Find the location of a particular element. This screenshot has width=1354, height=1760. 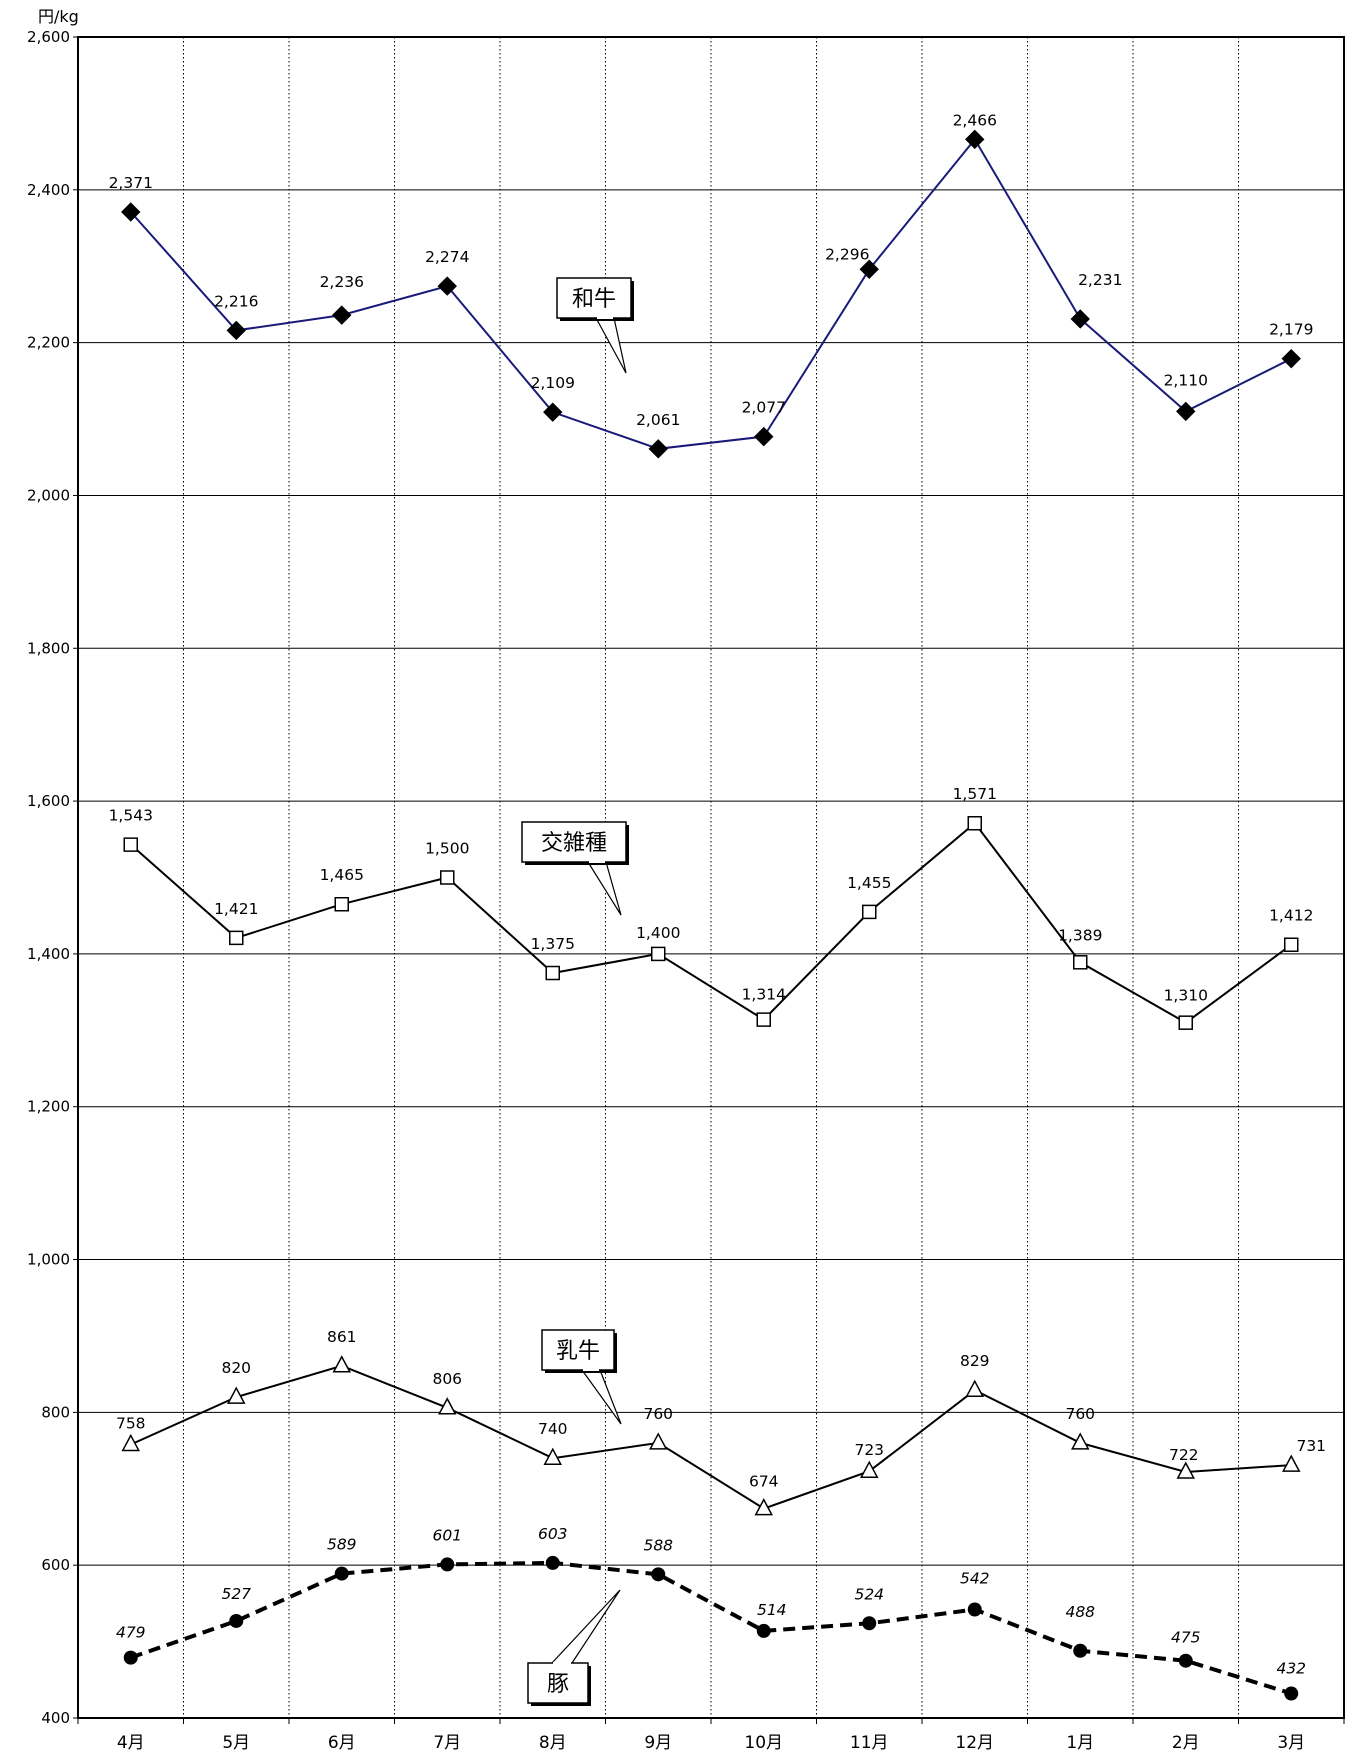

data-label: 1,571 is located at coordinates (975, 794).